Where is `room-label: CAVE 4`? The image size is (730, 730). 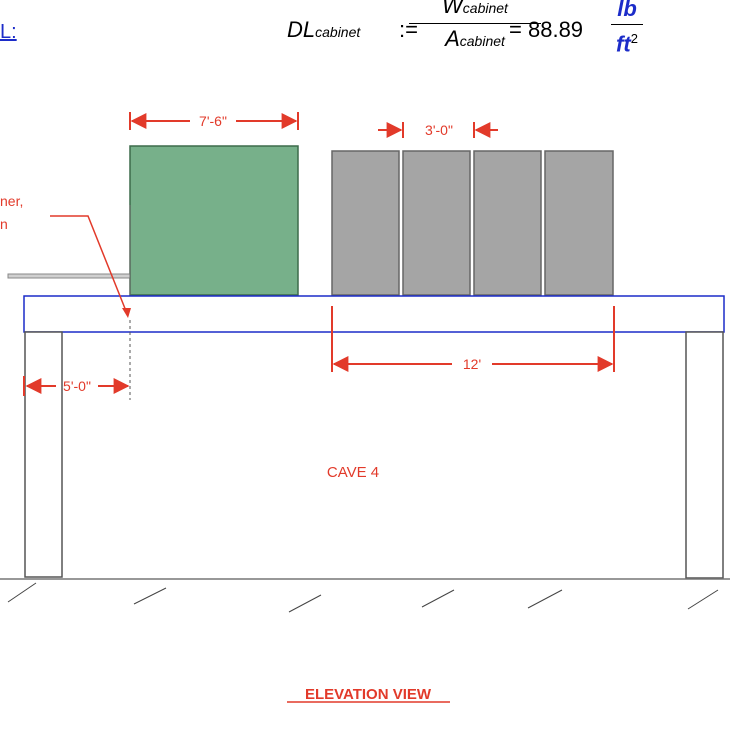 room-label: CAVE 4 is located at coordinates (353, 472).